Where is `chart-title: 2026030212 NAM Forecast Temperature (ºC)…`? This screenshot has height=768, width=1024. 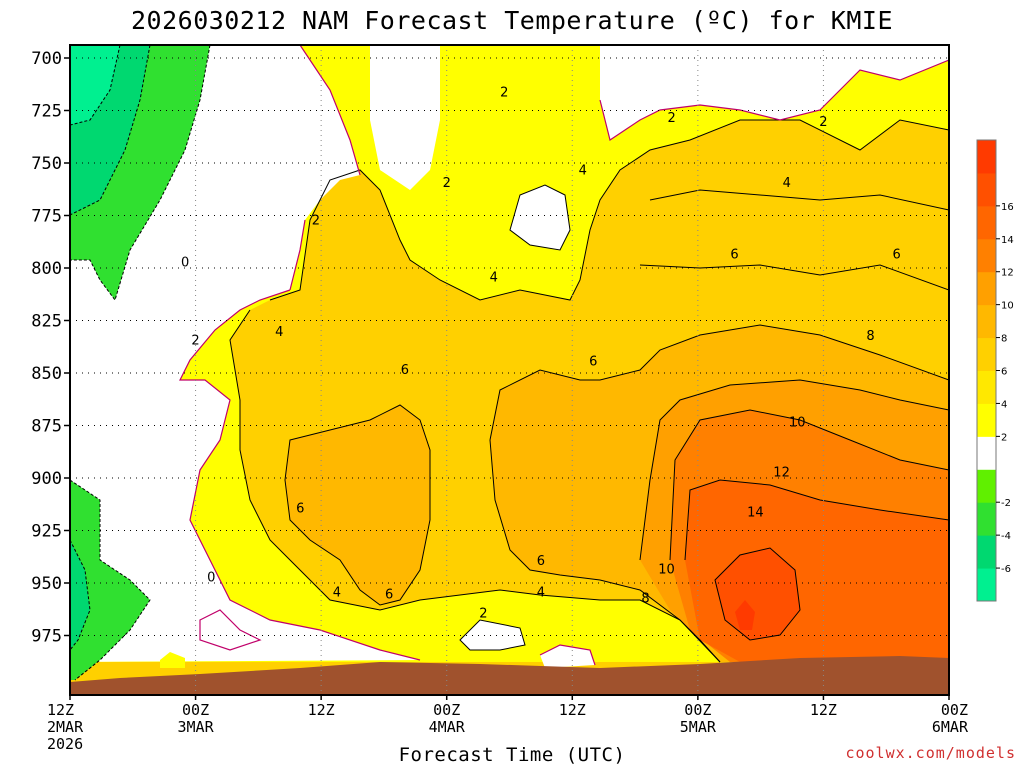
chart-title: 2026030212 NAM Forecast Temperature (ºC)… is located at coordinates (511, 20).